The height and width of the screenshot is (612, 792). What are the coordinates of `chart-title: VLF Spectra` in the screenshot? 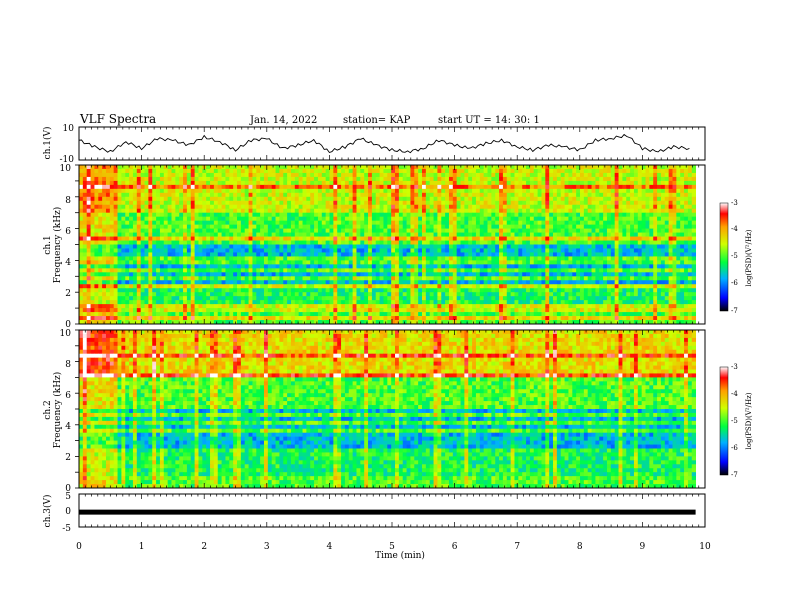 It's located at (117, 119).